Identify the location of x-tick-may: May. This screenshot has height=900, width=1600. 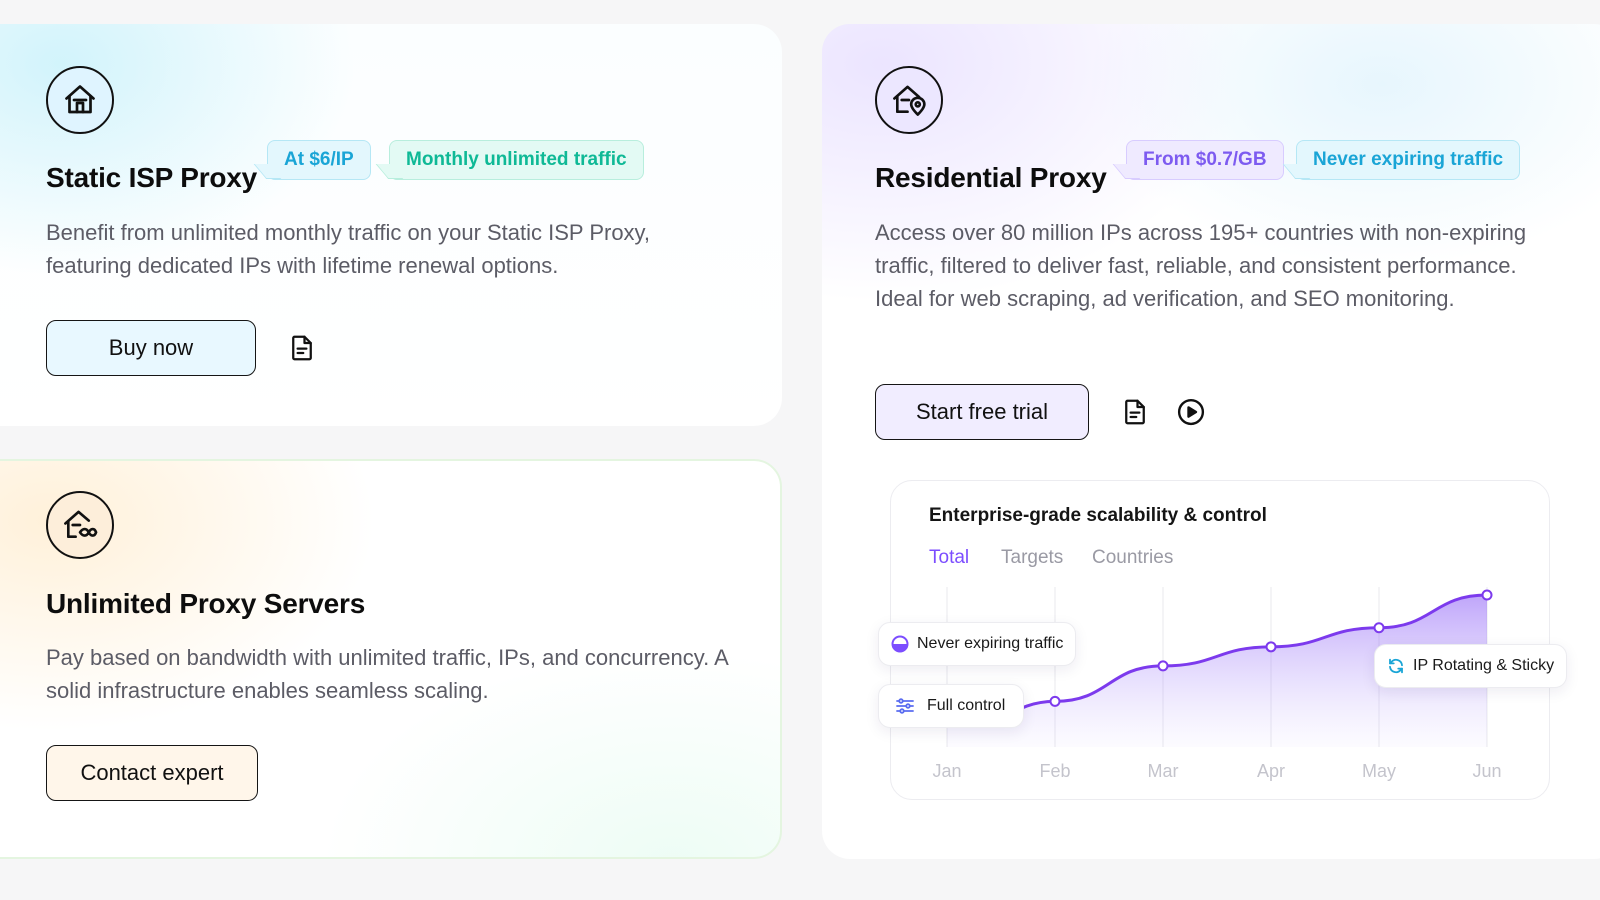
(1379, 771).